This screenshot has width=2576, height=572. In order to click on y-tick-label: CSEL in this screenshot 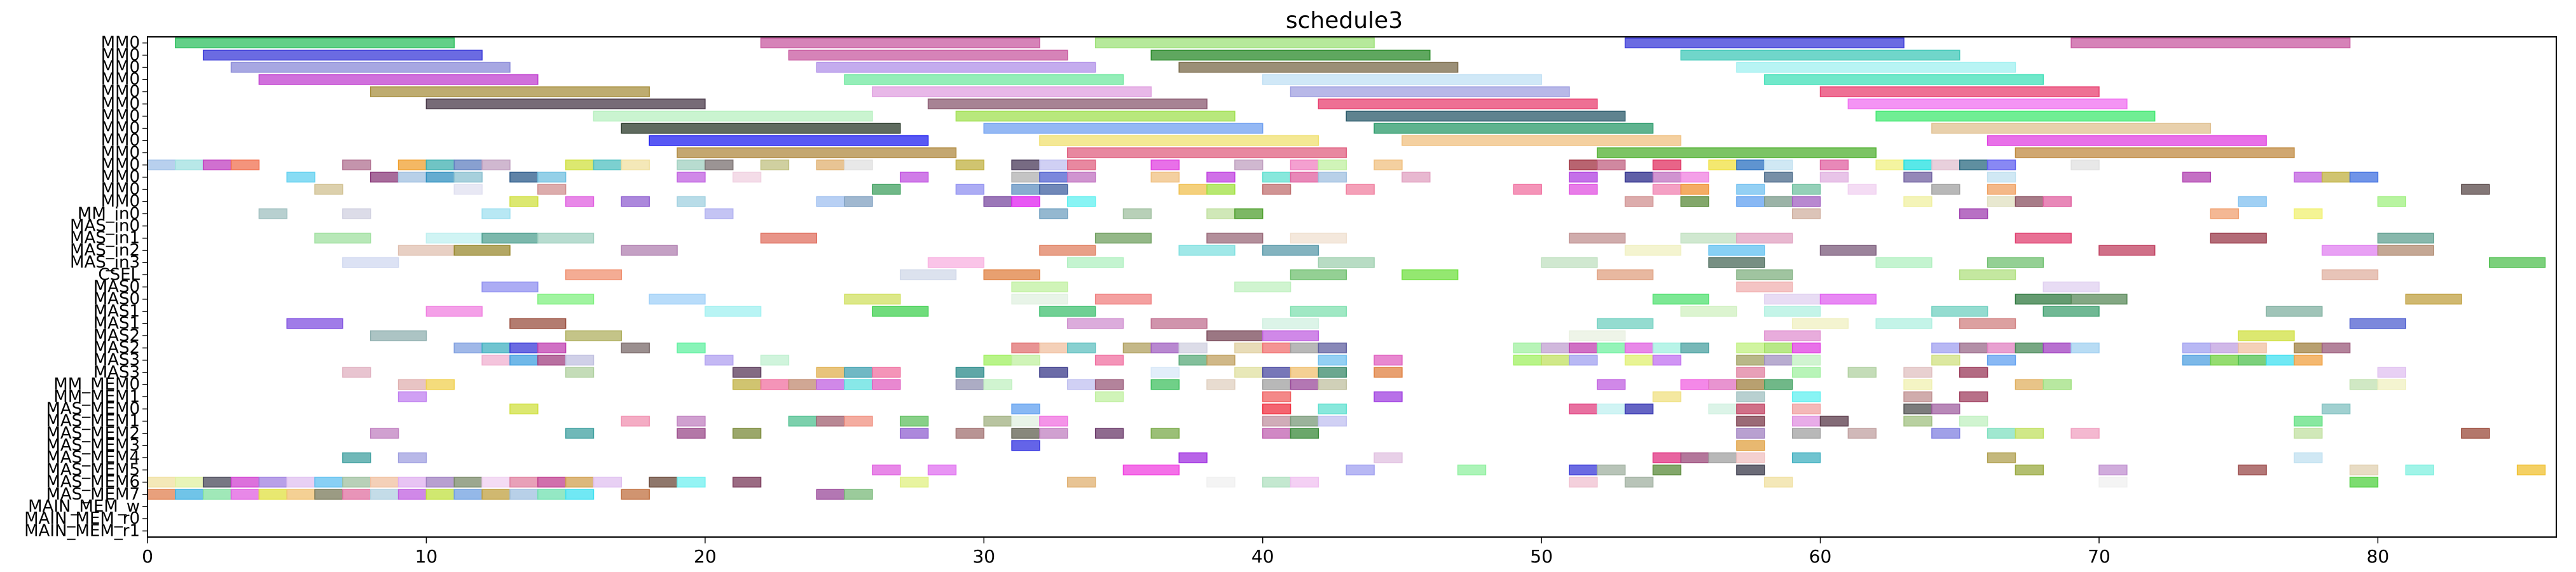, I will do `click(119, 274)`.